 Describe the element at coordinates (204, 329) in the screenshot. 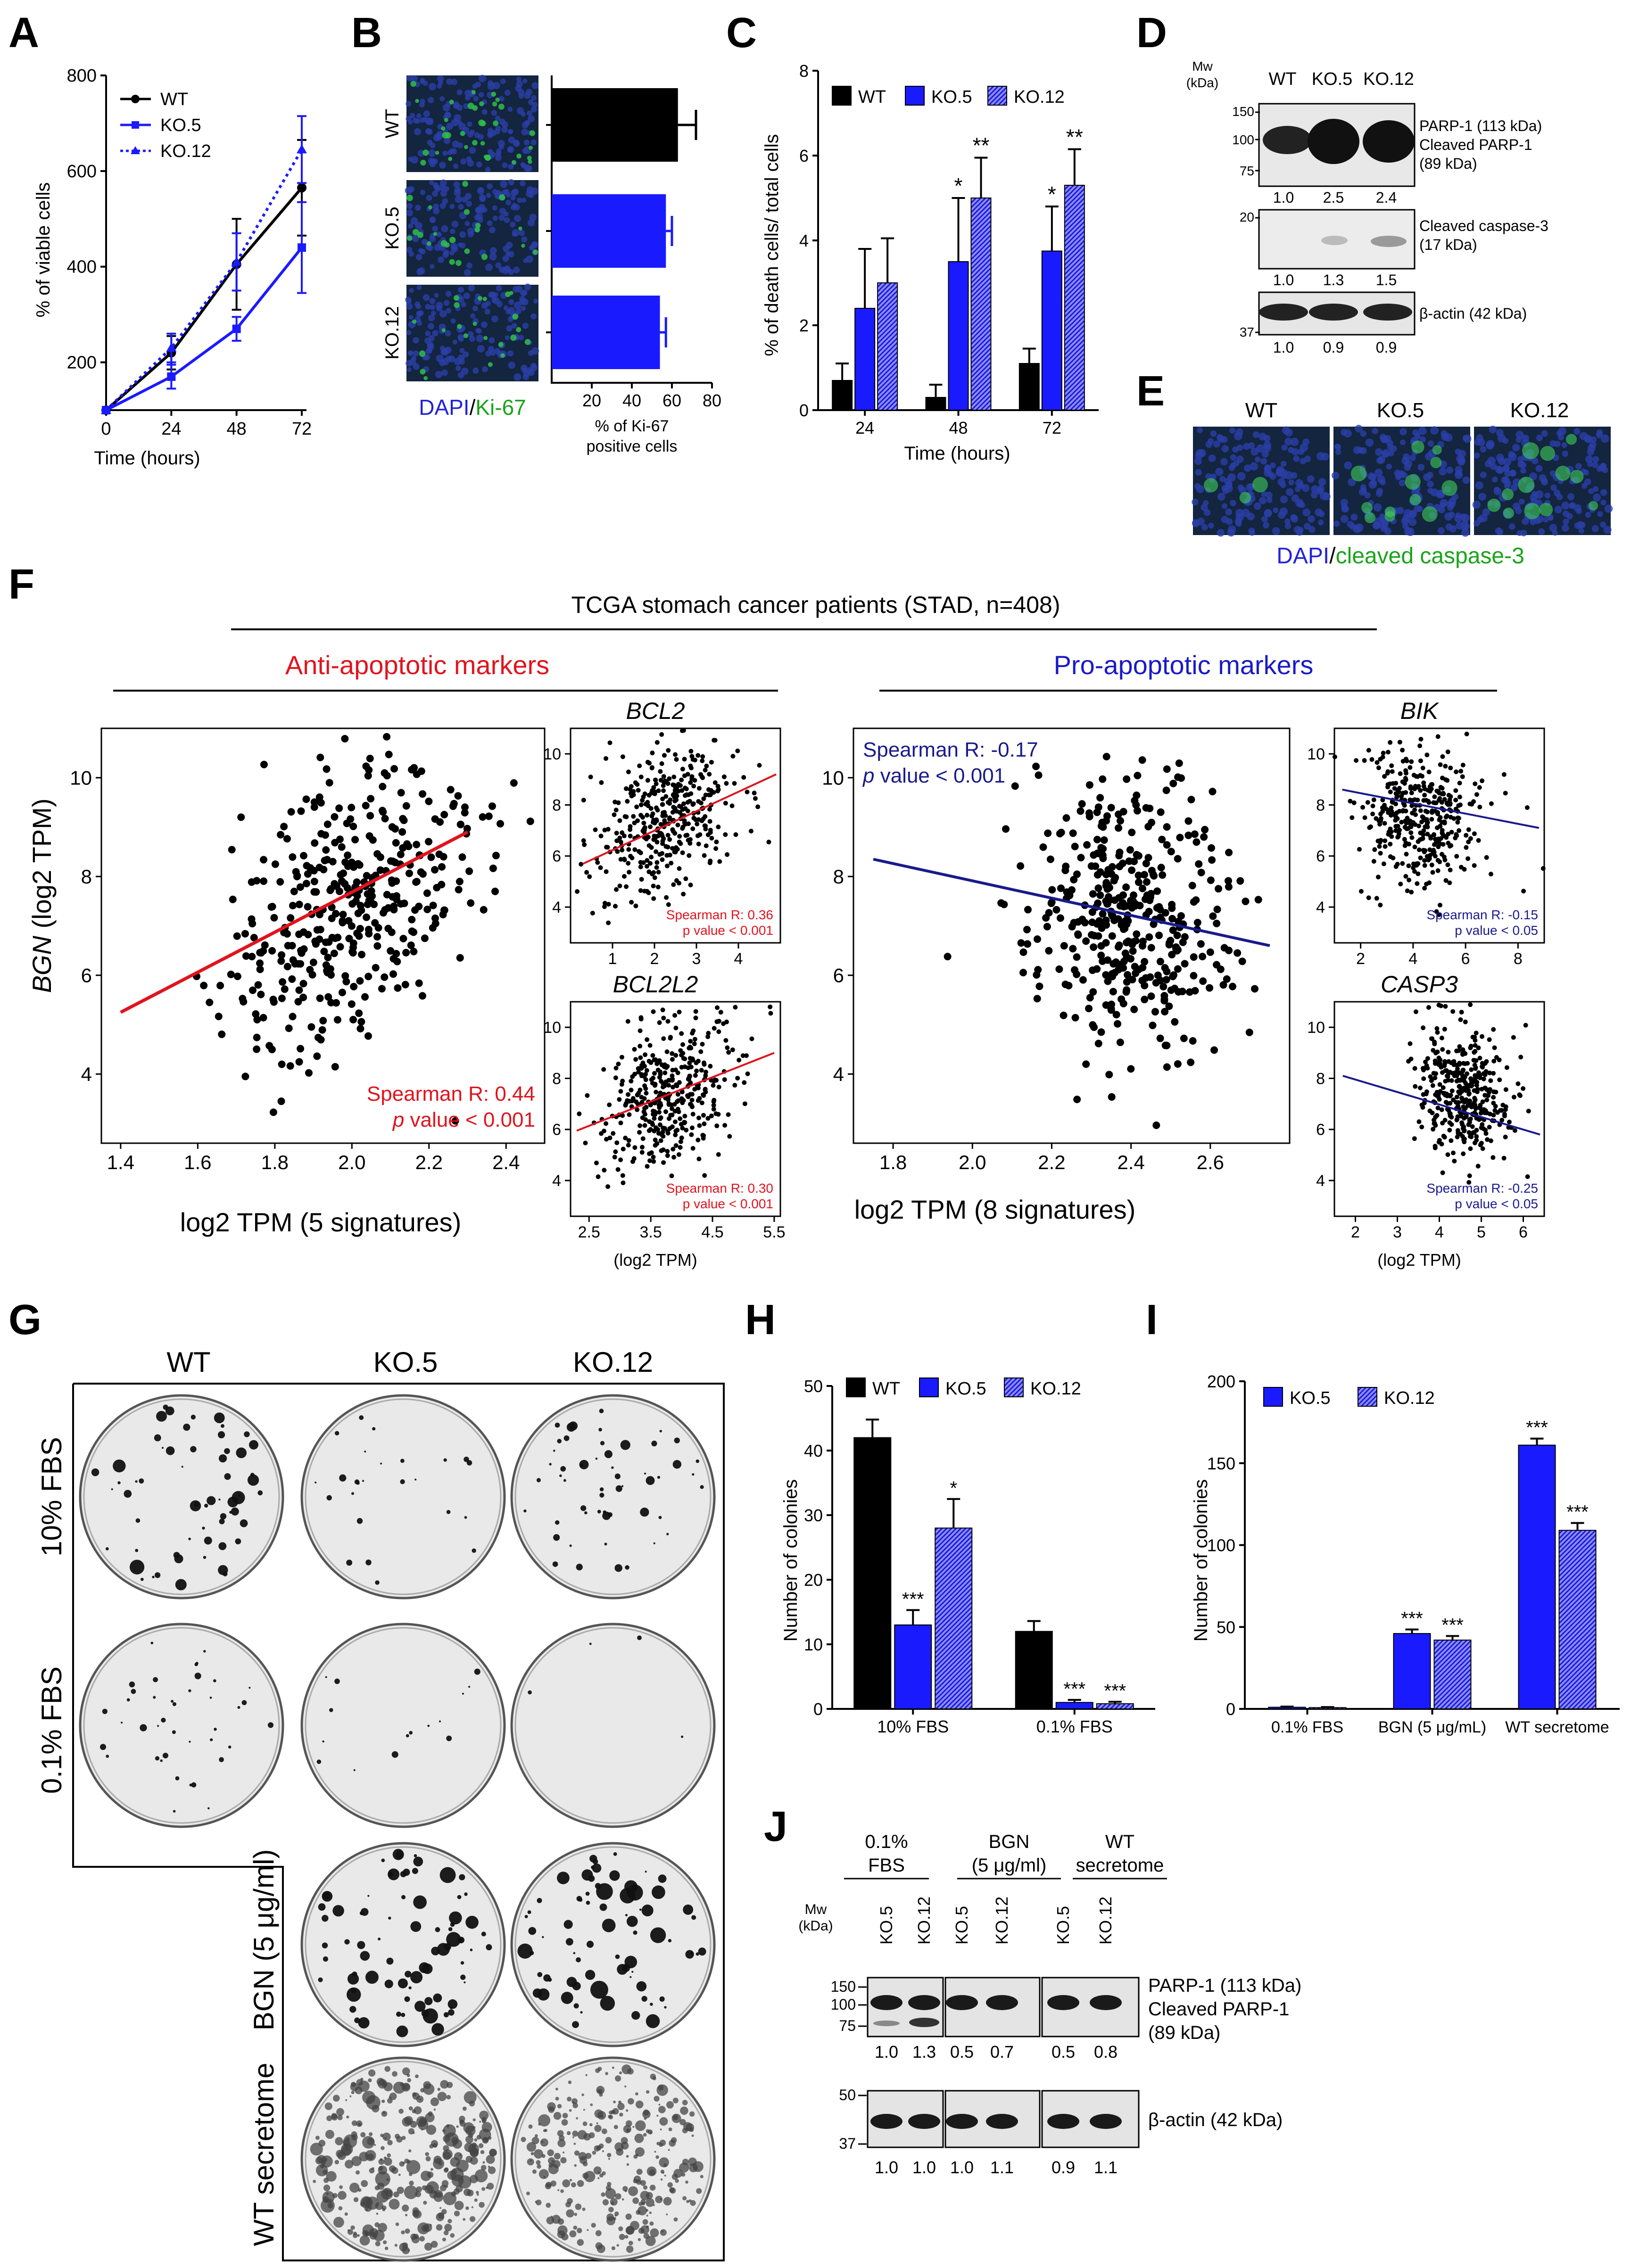

I see `series-line-KO.5` at that location.